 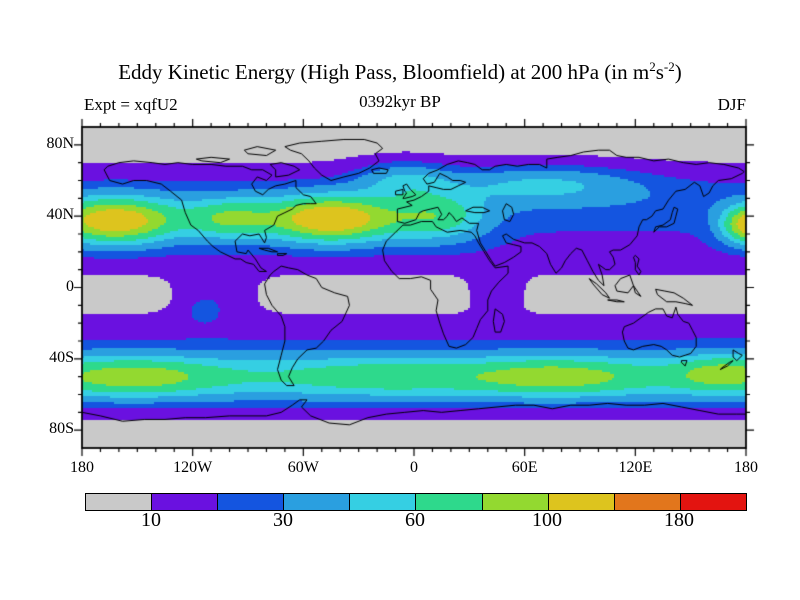 What do you see at coordinates (746, 467) in the screenshot?
I see `x-tick-label-180-180: 180` at bounding box center [746, 467].